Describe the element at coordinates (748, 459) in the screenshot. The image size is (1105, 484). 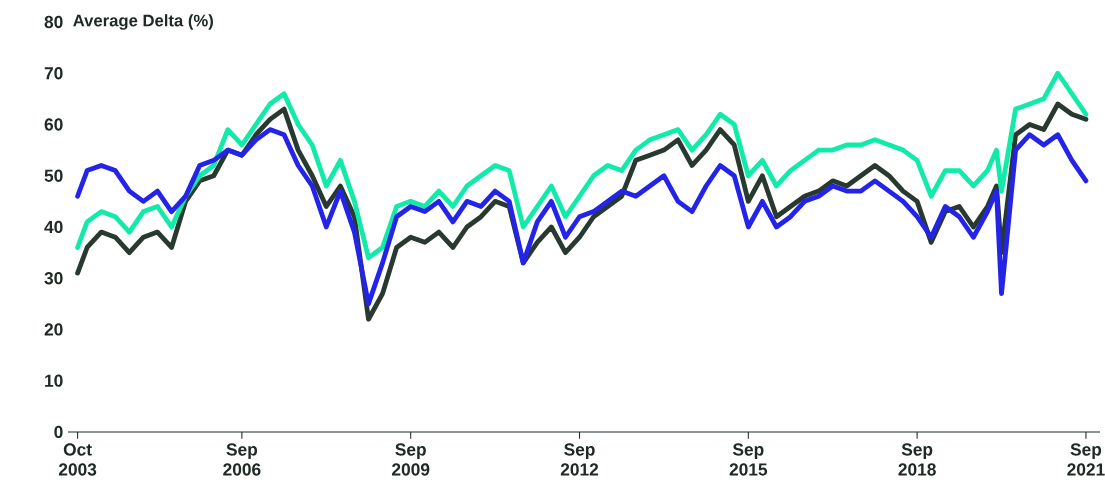
I see `x-tick-label: Sep 2015` at that location.